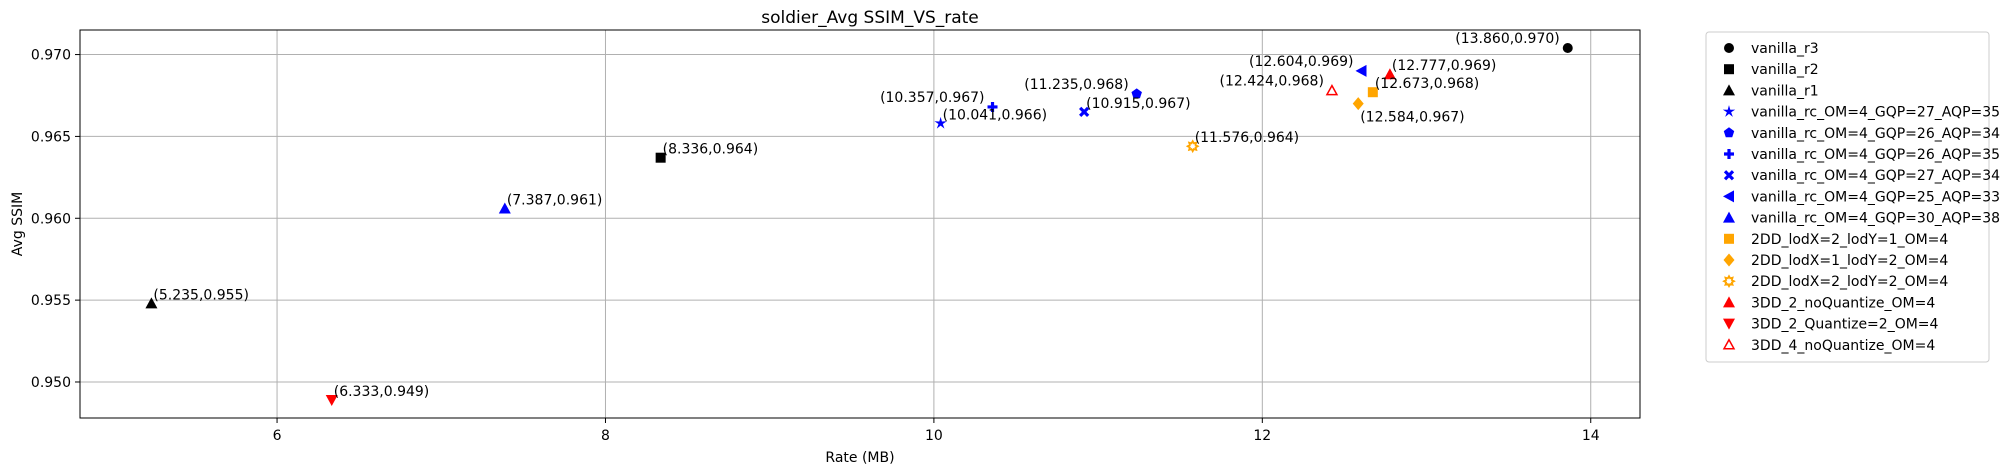  Describe the element at coordinates (277, 436) in the screenshot. I see `x-tick-label: 6` at that location.